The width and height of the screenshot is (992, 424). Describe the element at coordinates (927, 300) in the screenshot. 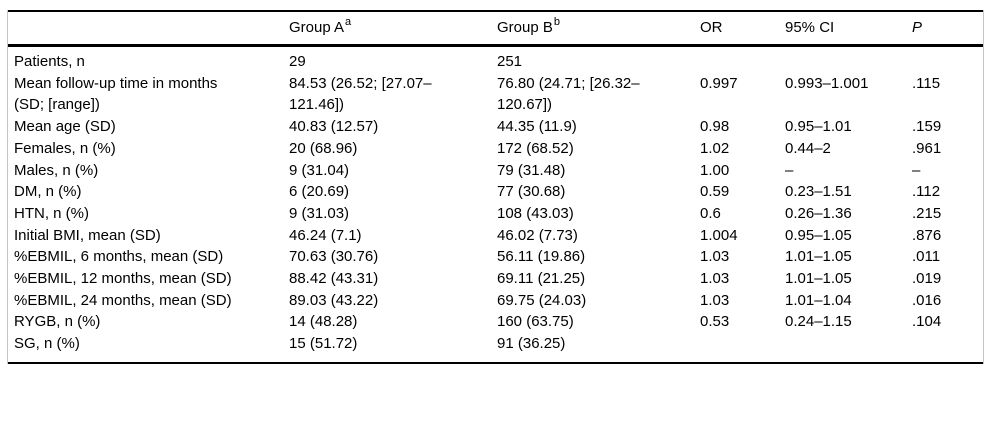

I see `value-cell: .016` at that location.